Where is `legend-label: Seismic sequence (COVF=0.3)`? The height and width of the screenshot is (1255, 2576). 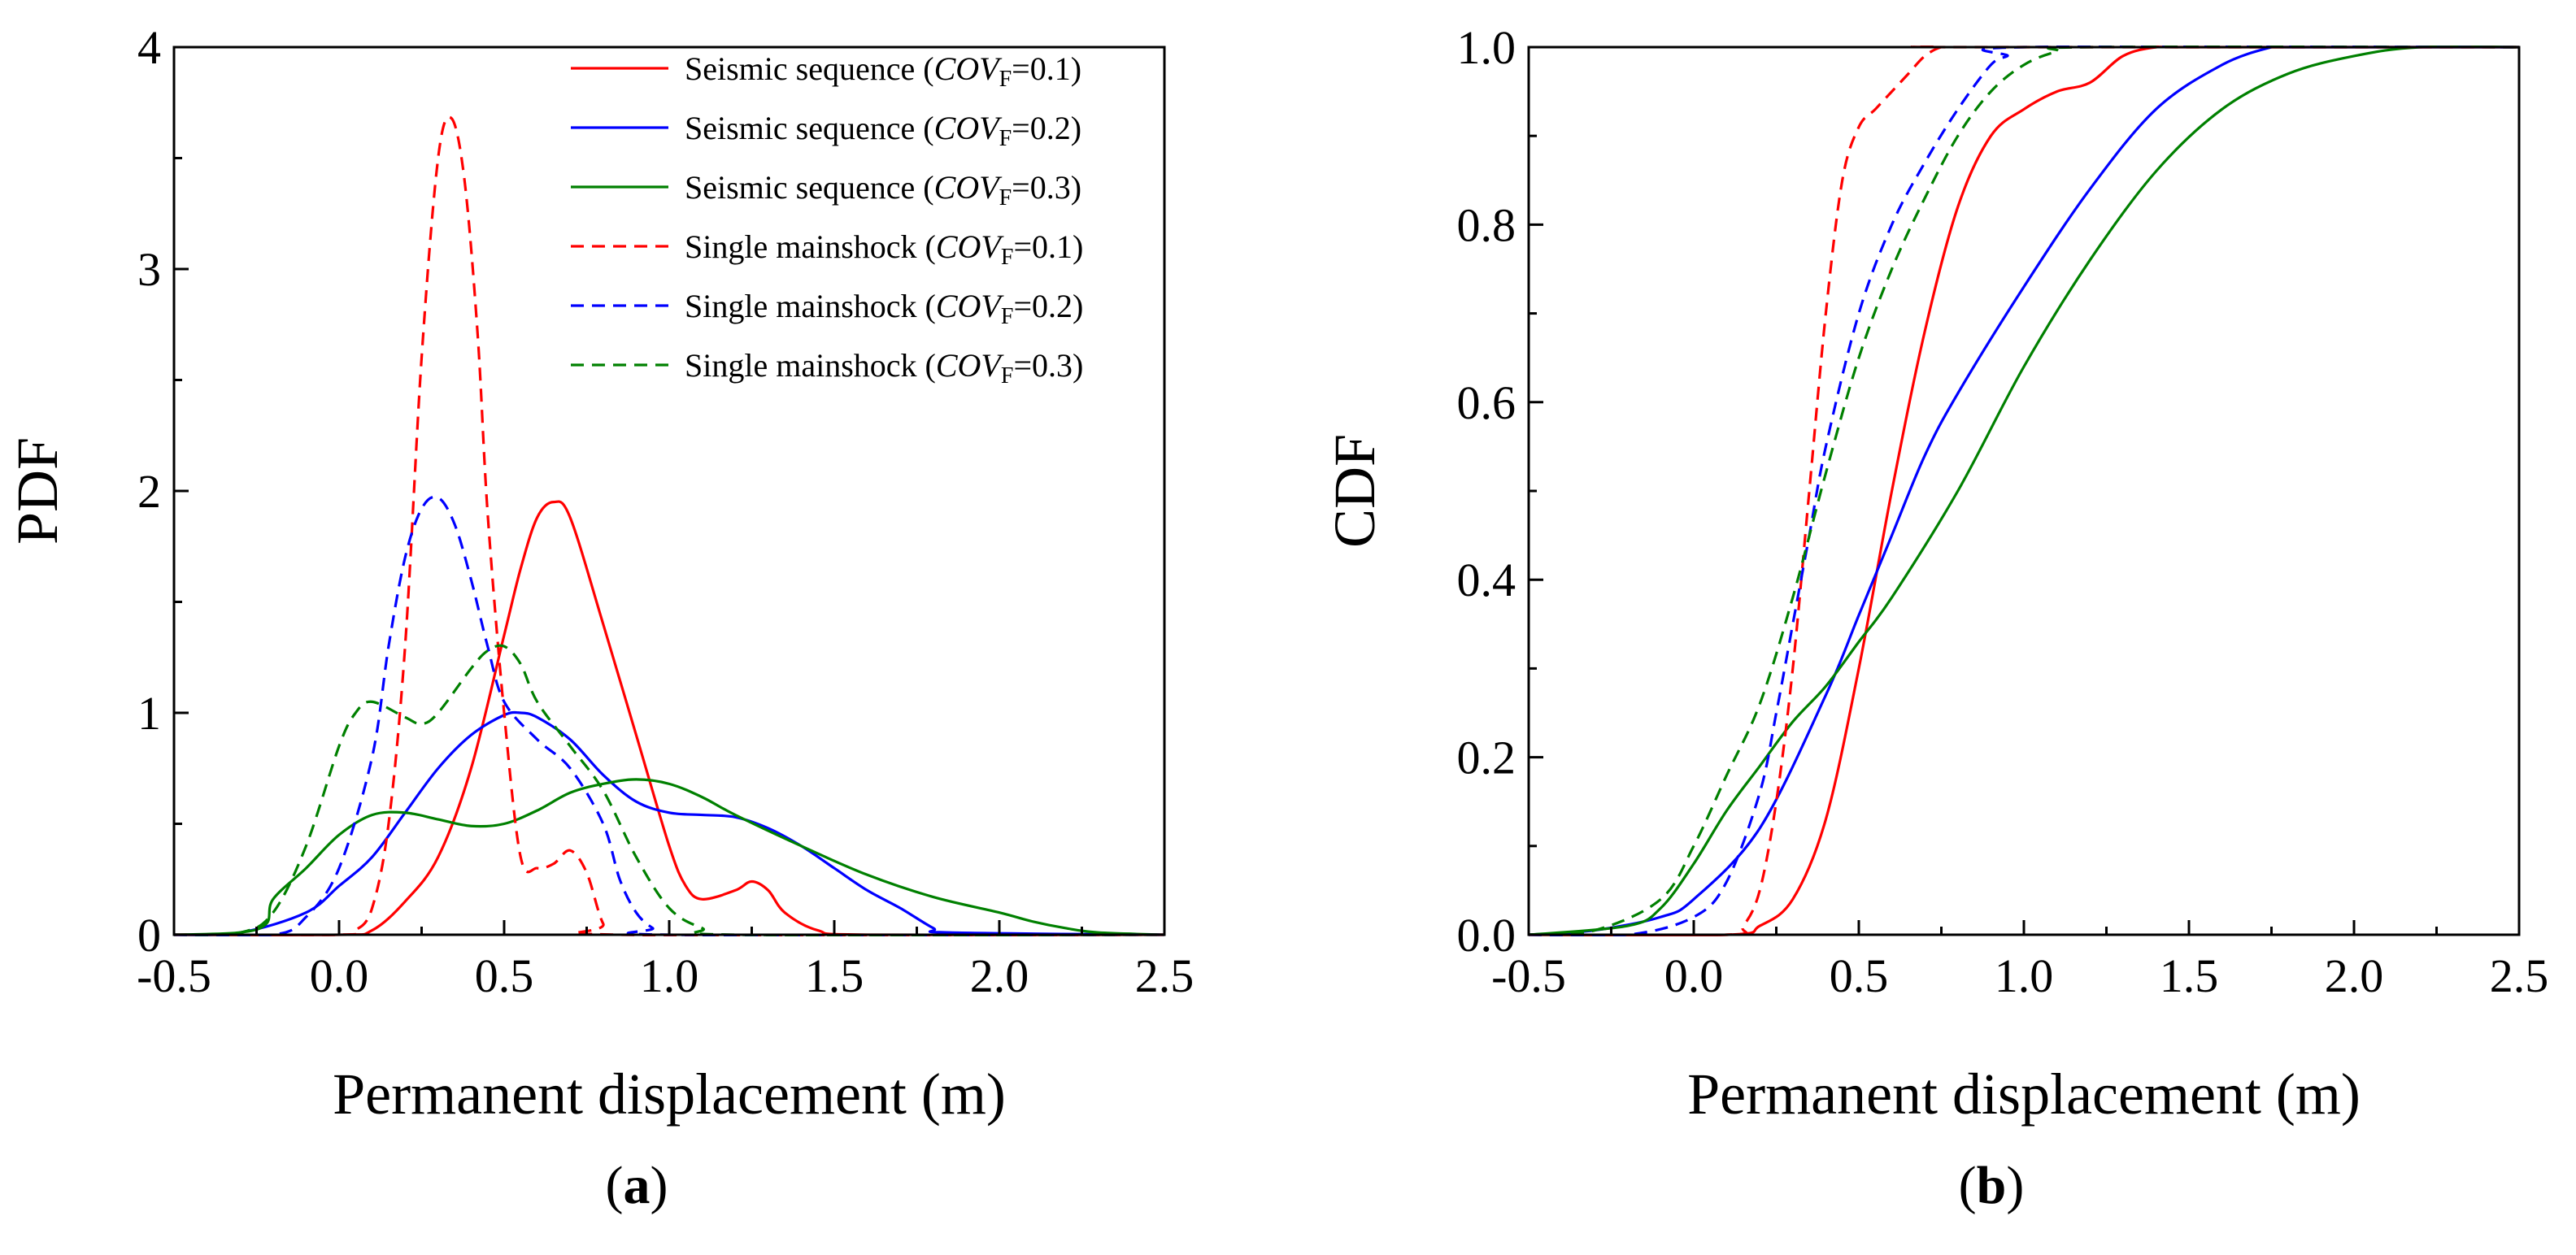 legend-label: Seismic sequence (COVF=0.3) is located at coordinates (883, 190).